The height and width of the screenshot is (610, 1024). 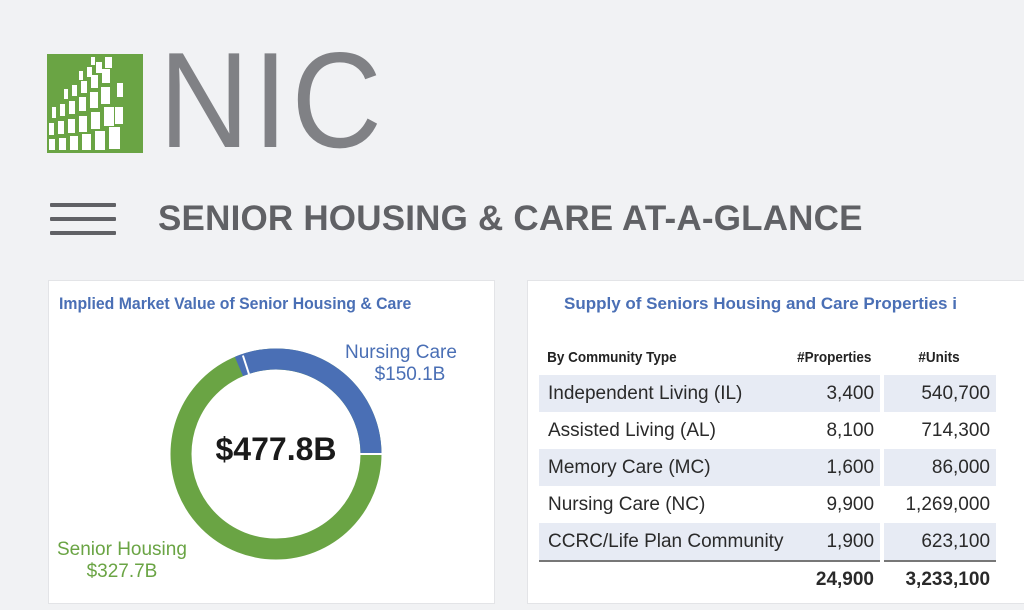 What do you see at coordinates (663, 393) in the screenshot?
I see `cell-type: Independent Living (IL)` at bounding box center [663, 393].